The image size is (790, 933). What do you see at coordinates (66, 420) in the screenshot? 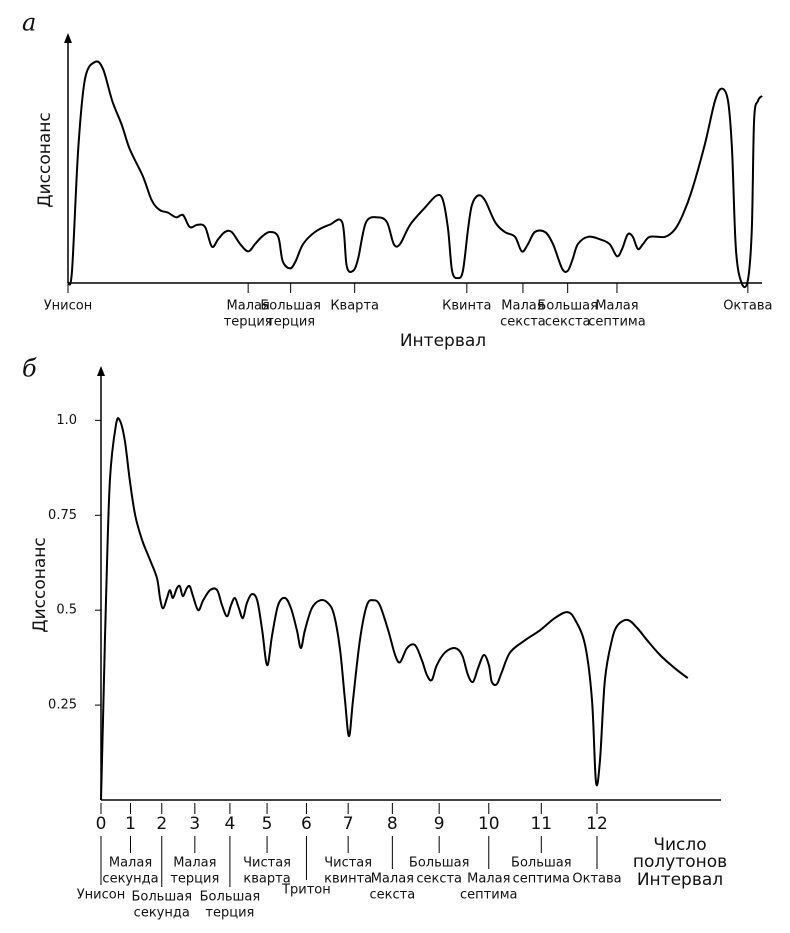
I see `y-tick-label: 1.0` at bounding box center [66, 420].